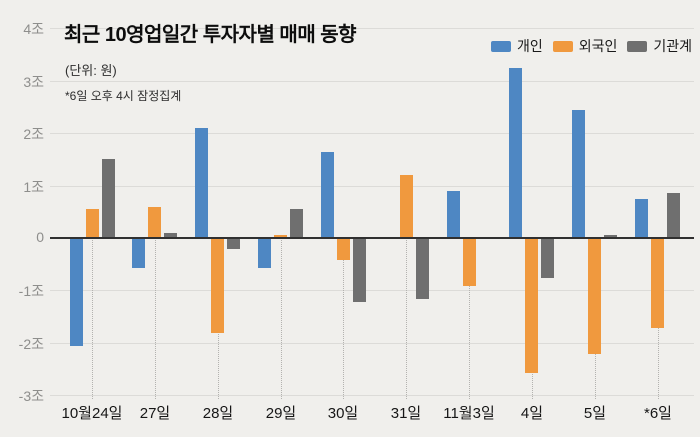 This screenshot has height=437, width=700. Describe the element at coordinates (531, 306) in the screenshot. I see `bar-외국인-4일` at that location.